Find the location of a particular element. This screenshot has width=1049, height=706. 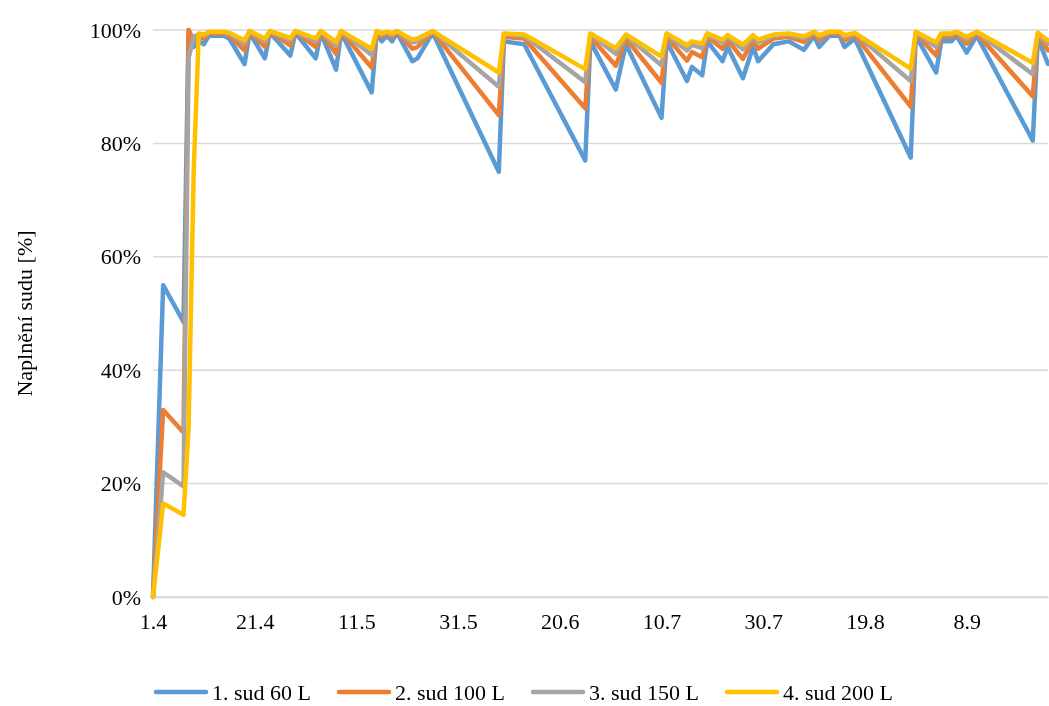

x-tick-label: 11.5 is located at coordinates (357, 621).